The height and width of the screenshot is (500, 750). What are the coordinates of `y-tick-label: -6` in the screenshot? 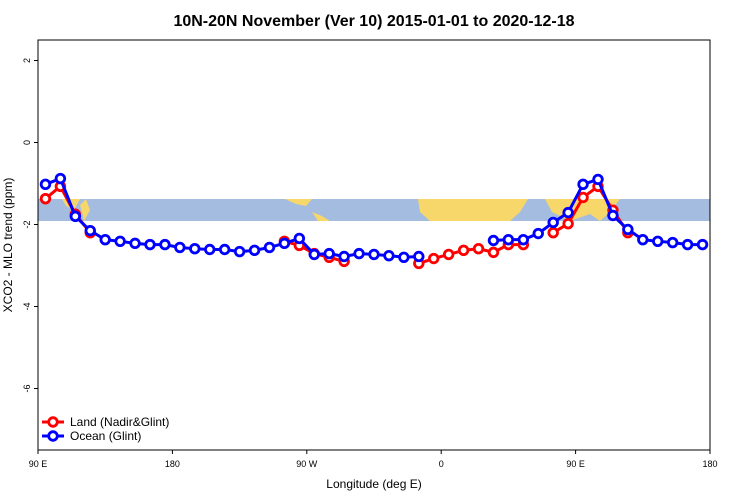 It's located at (27, 388).